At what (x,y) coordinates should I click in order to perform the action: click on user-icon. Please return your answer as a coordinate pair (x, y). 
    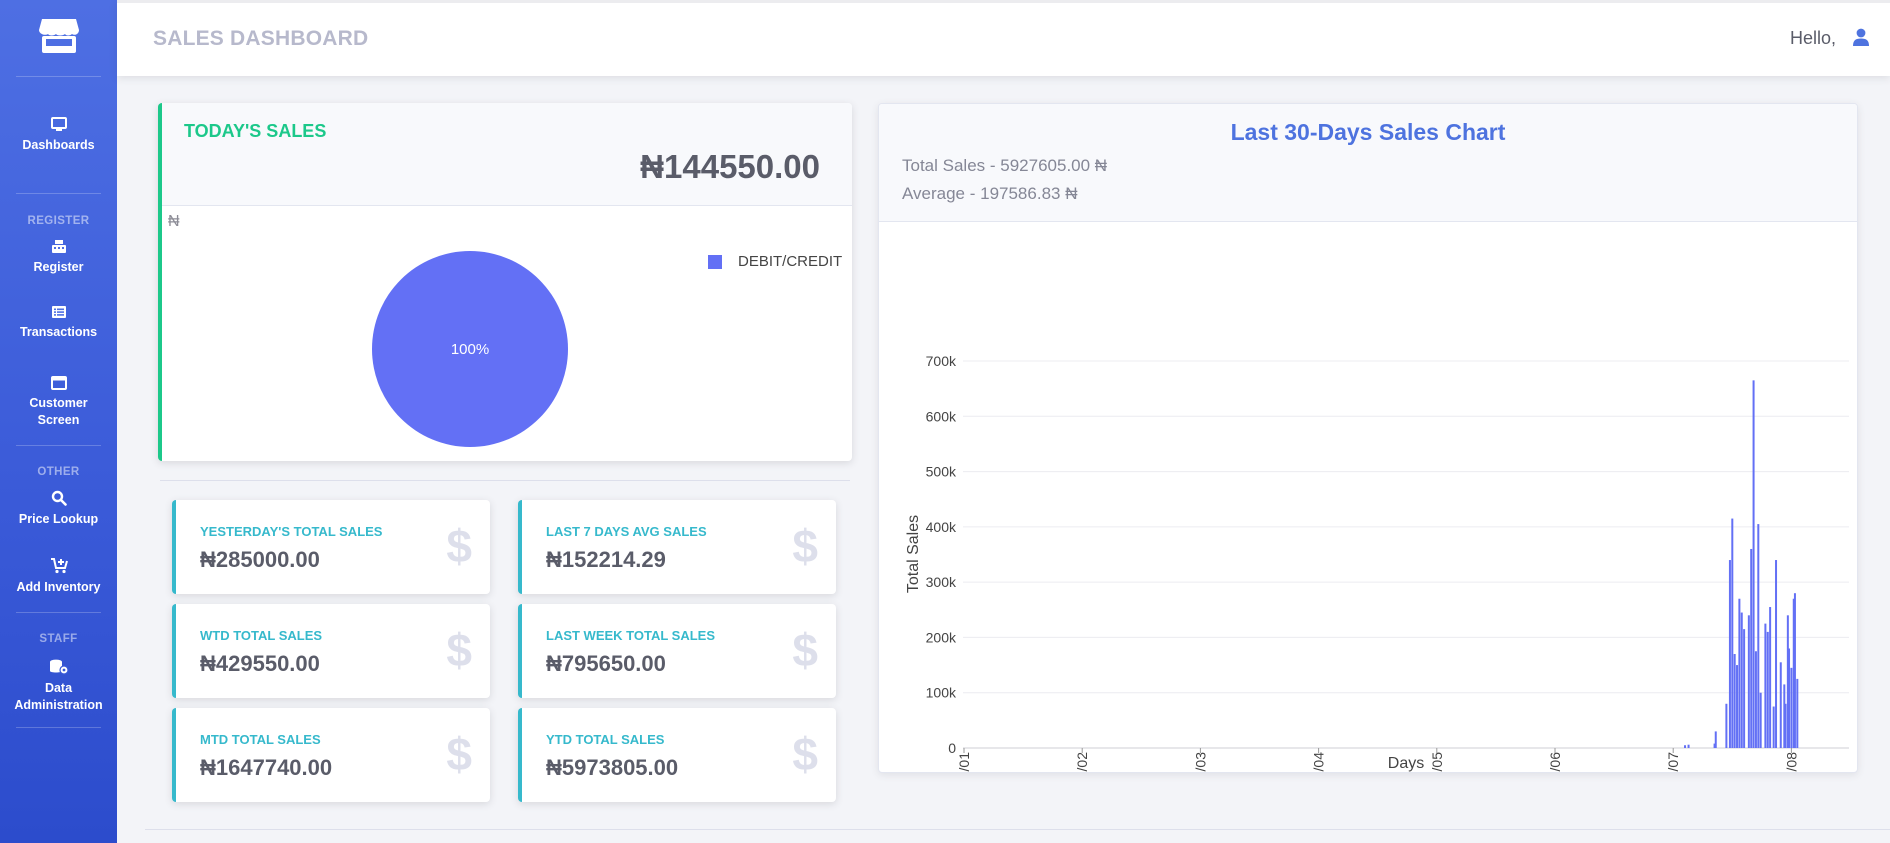
    Looking at the image, I should click on (1861, 37).